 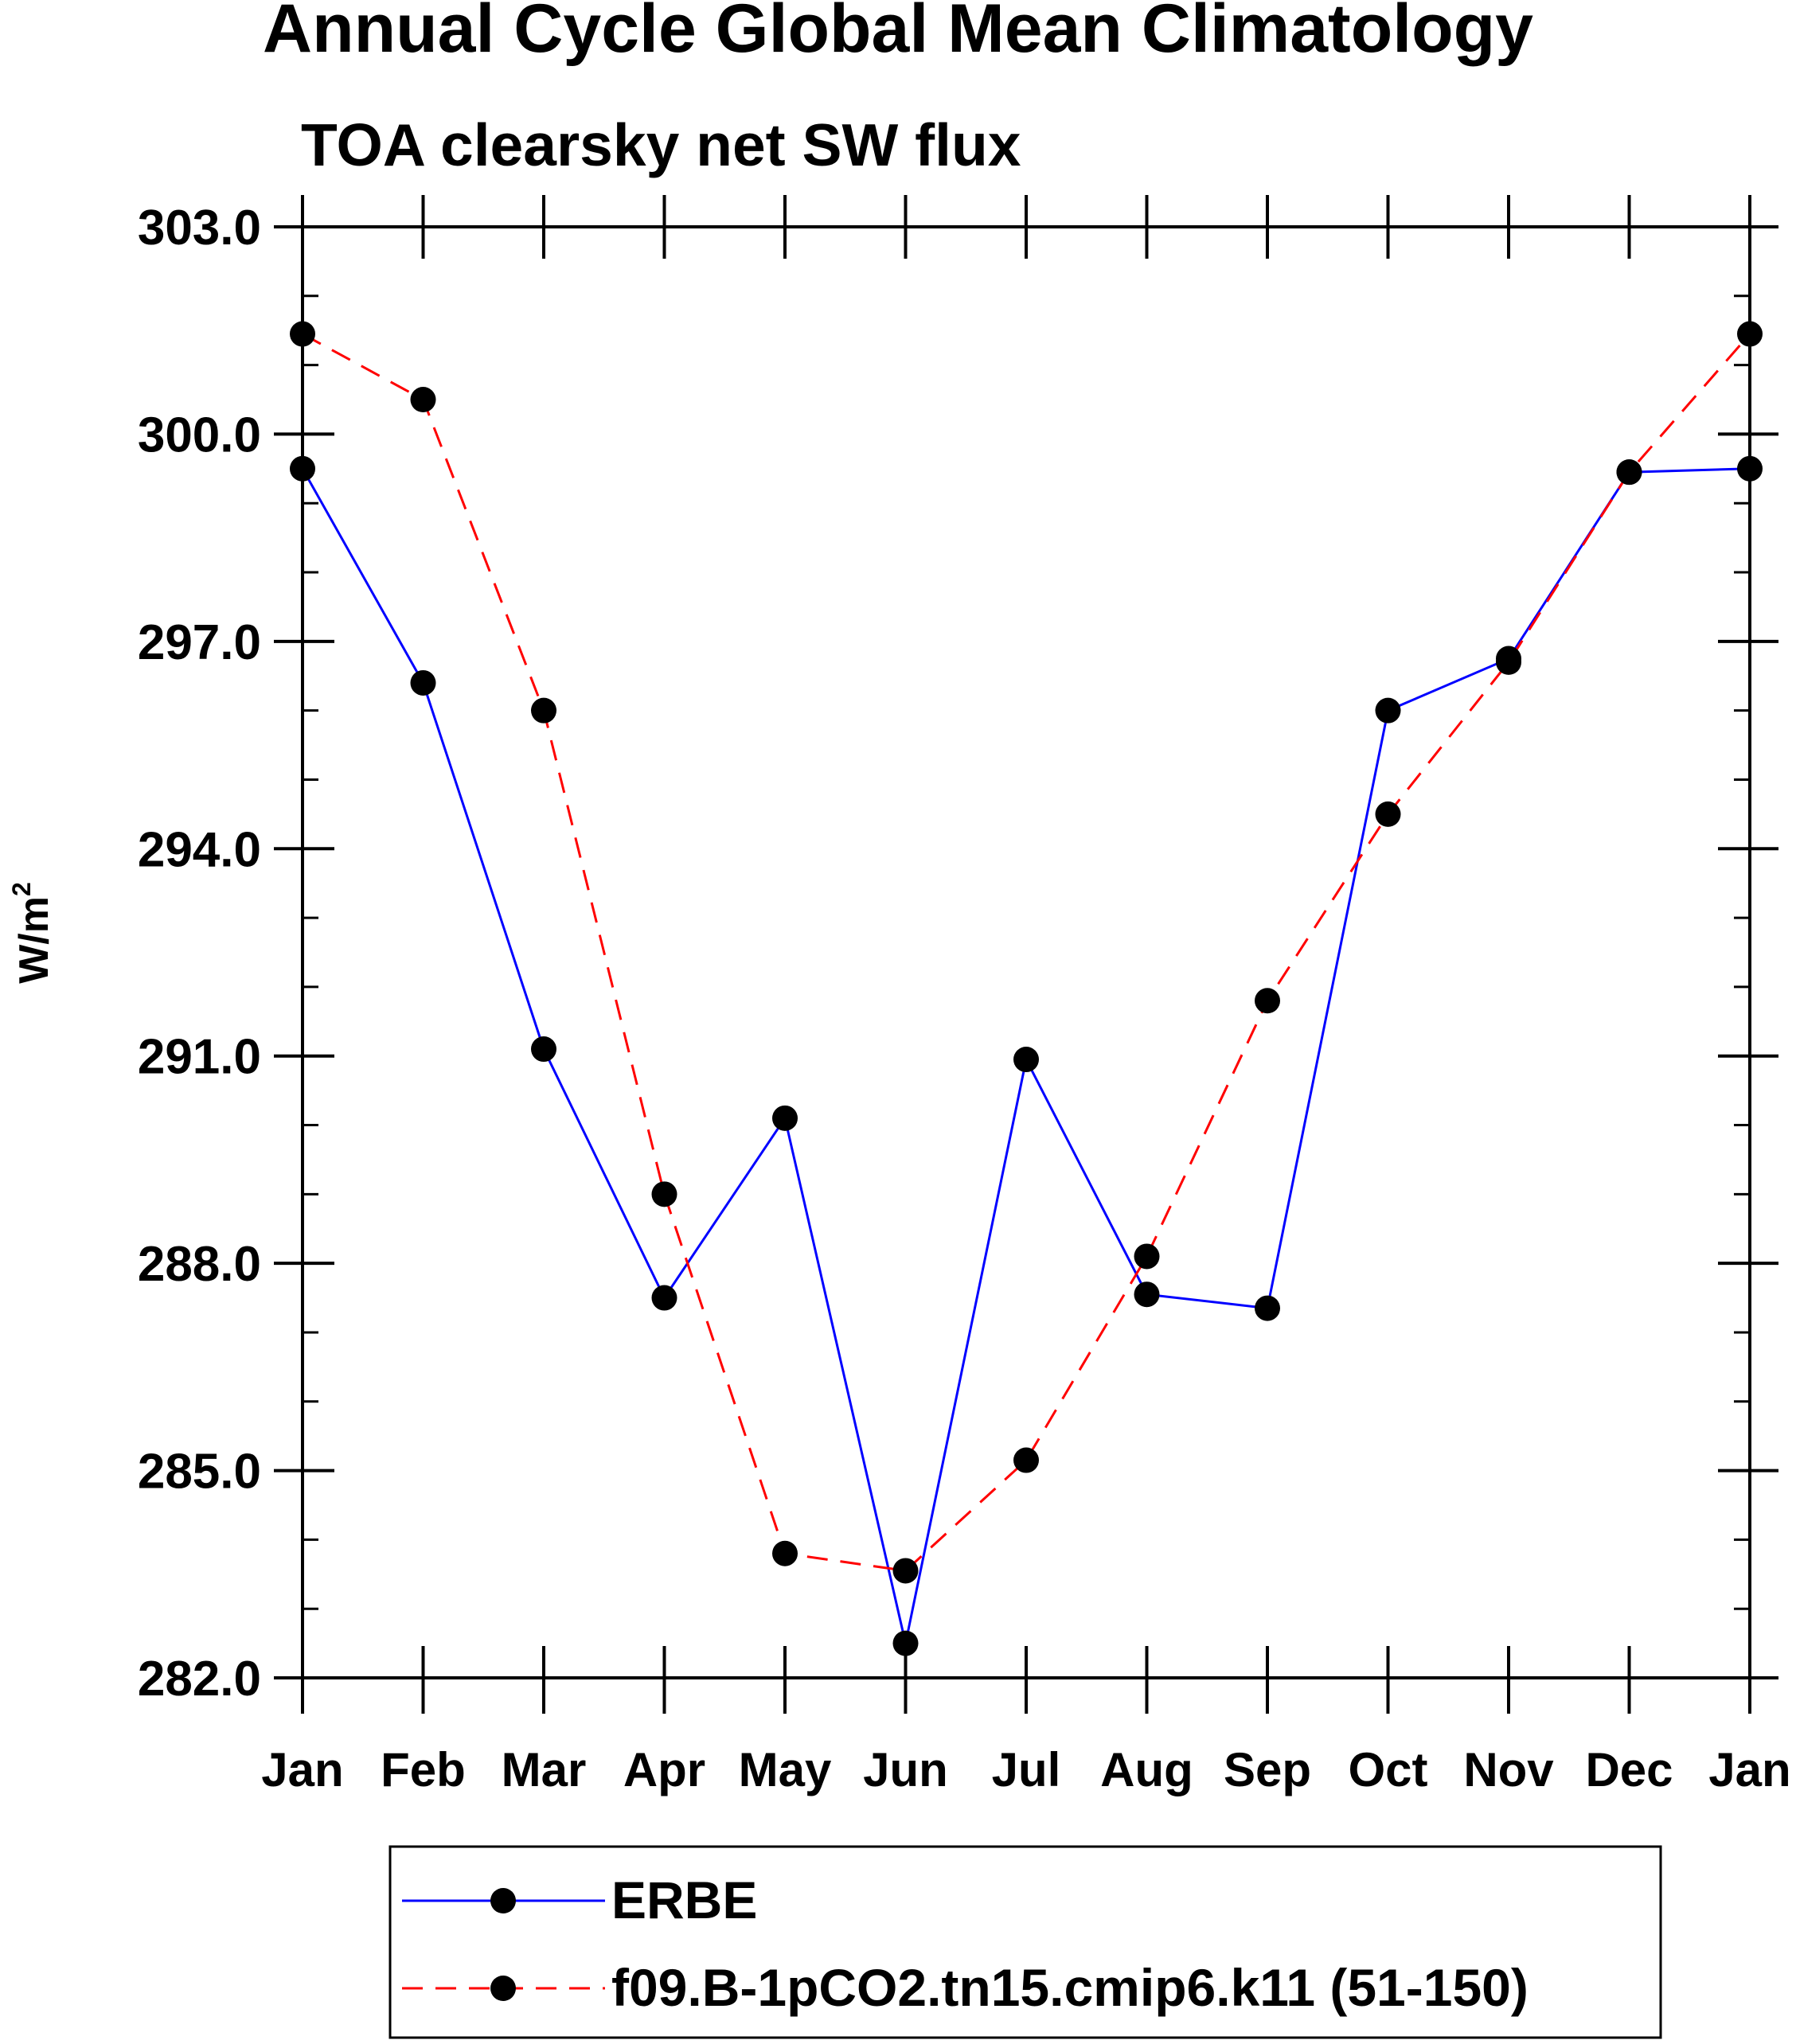 I want to click on y-tick-label: 285.0, so click(x=199, y=1473).